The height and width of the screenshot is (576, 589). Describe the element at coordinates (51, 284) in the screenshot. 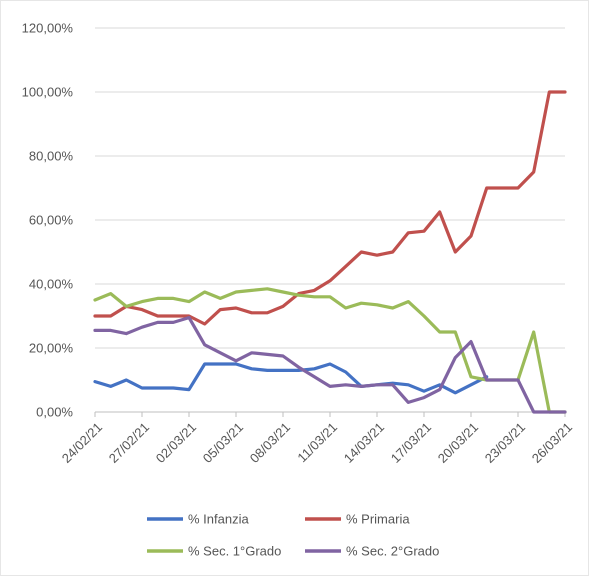

I see `y-tick-label: 40,00%` at that location.